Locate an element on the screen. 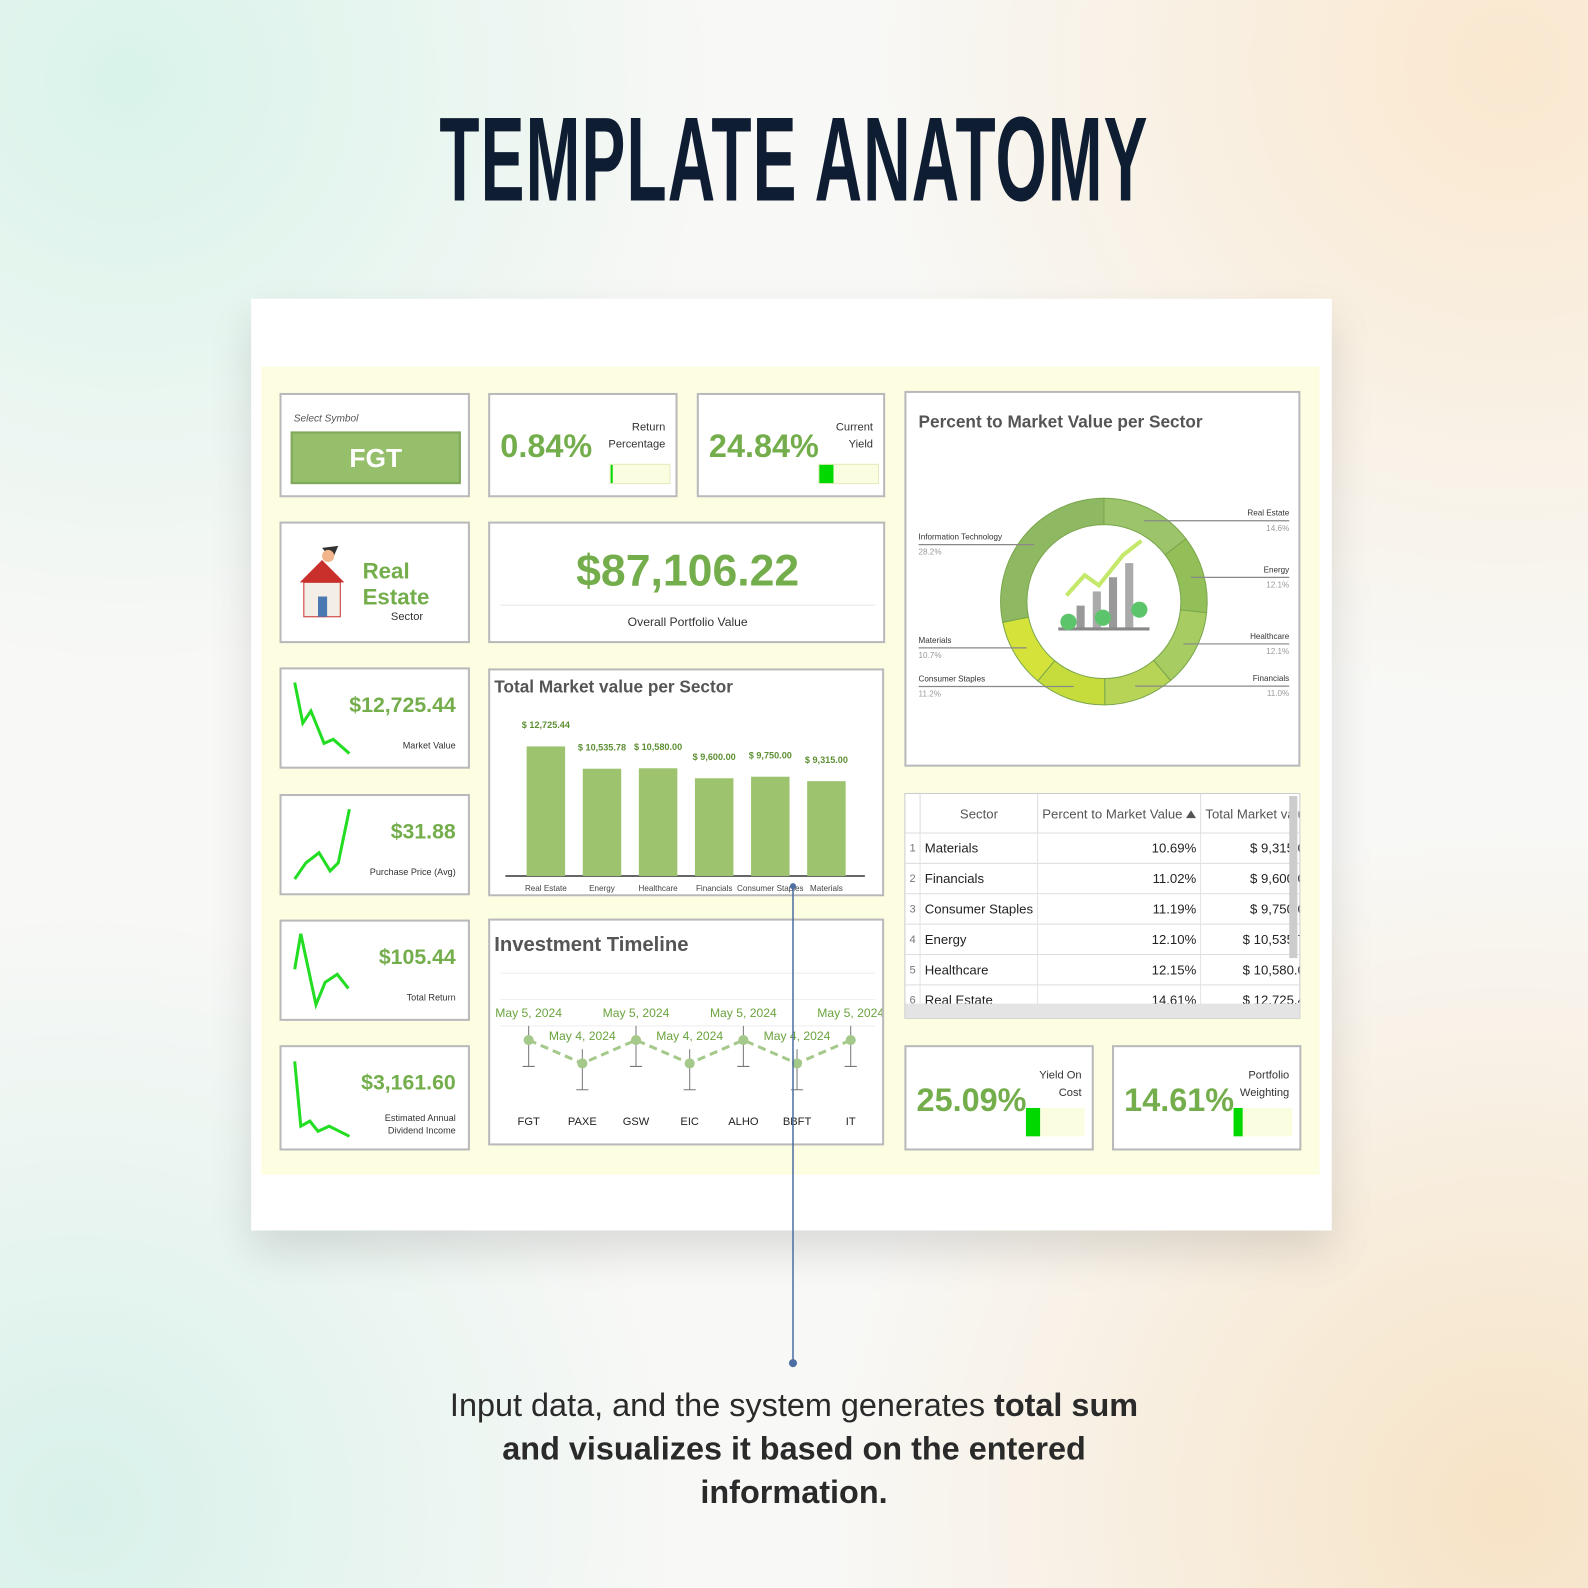 The width and height of the screenshot is (1588, 1588). table-cell: Consumer Staples is located at coordinates (979, 909).